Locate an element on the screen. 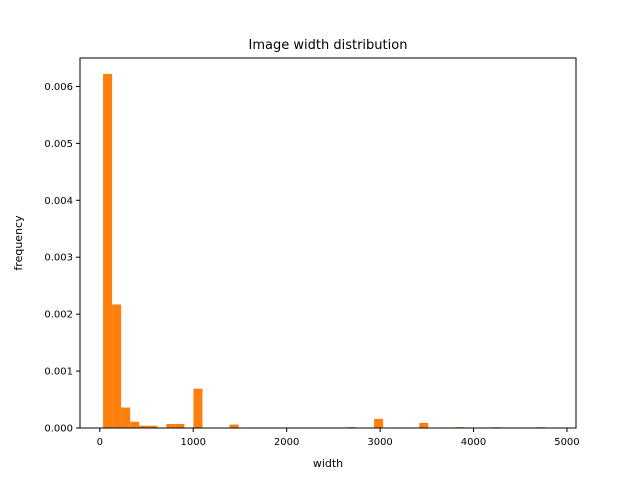 The image size is (640, 480). chart-title: Image width distribution is located at coordinates (328, 45).